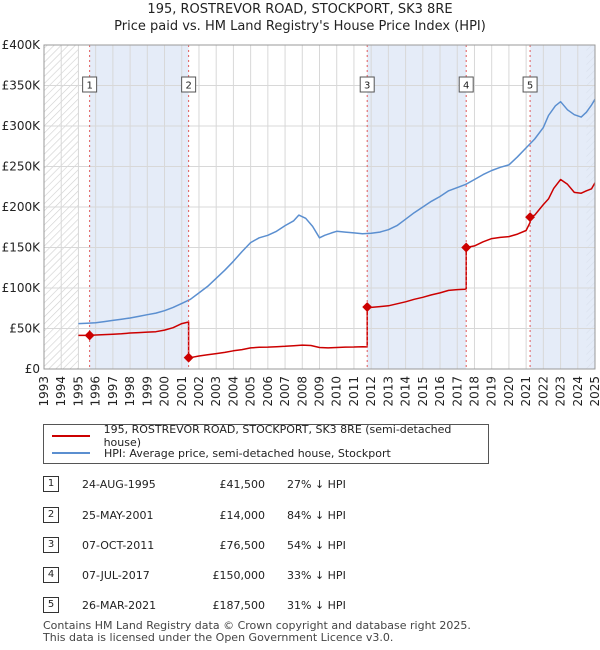 This screenshot has width=600, height=650. What do you see at coordinates (406, 391) in the screenshot?
I see `x-tick-label: 2014` at bounding box center [406, 391].